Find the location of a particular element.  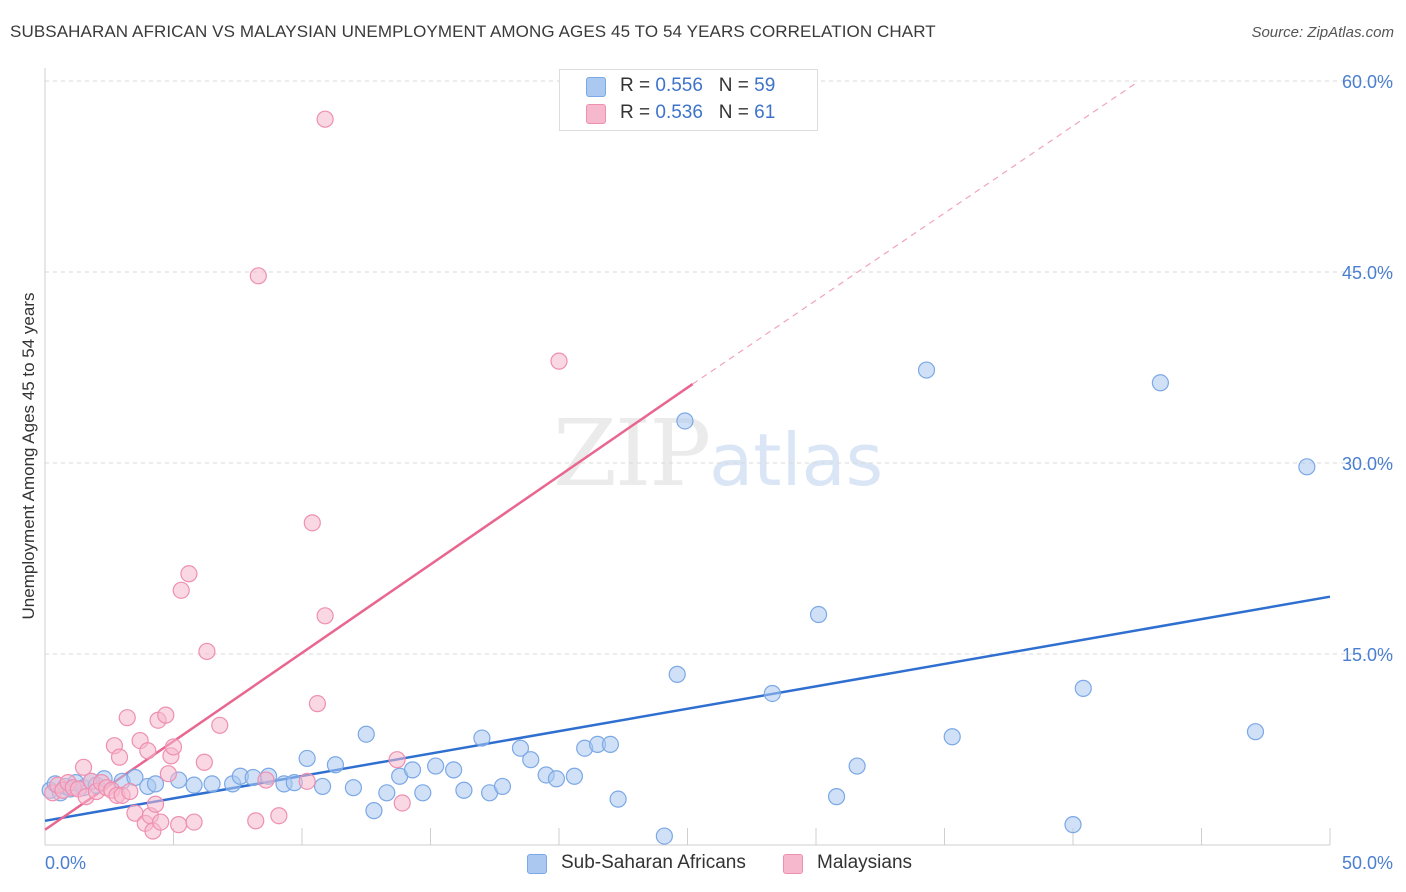

y-tick-label: 15.0% is located at coordinates (1367, 655).